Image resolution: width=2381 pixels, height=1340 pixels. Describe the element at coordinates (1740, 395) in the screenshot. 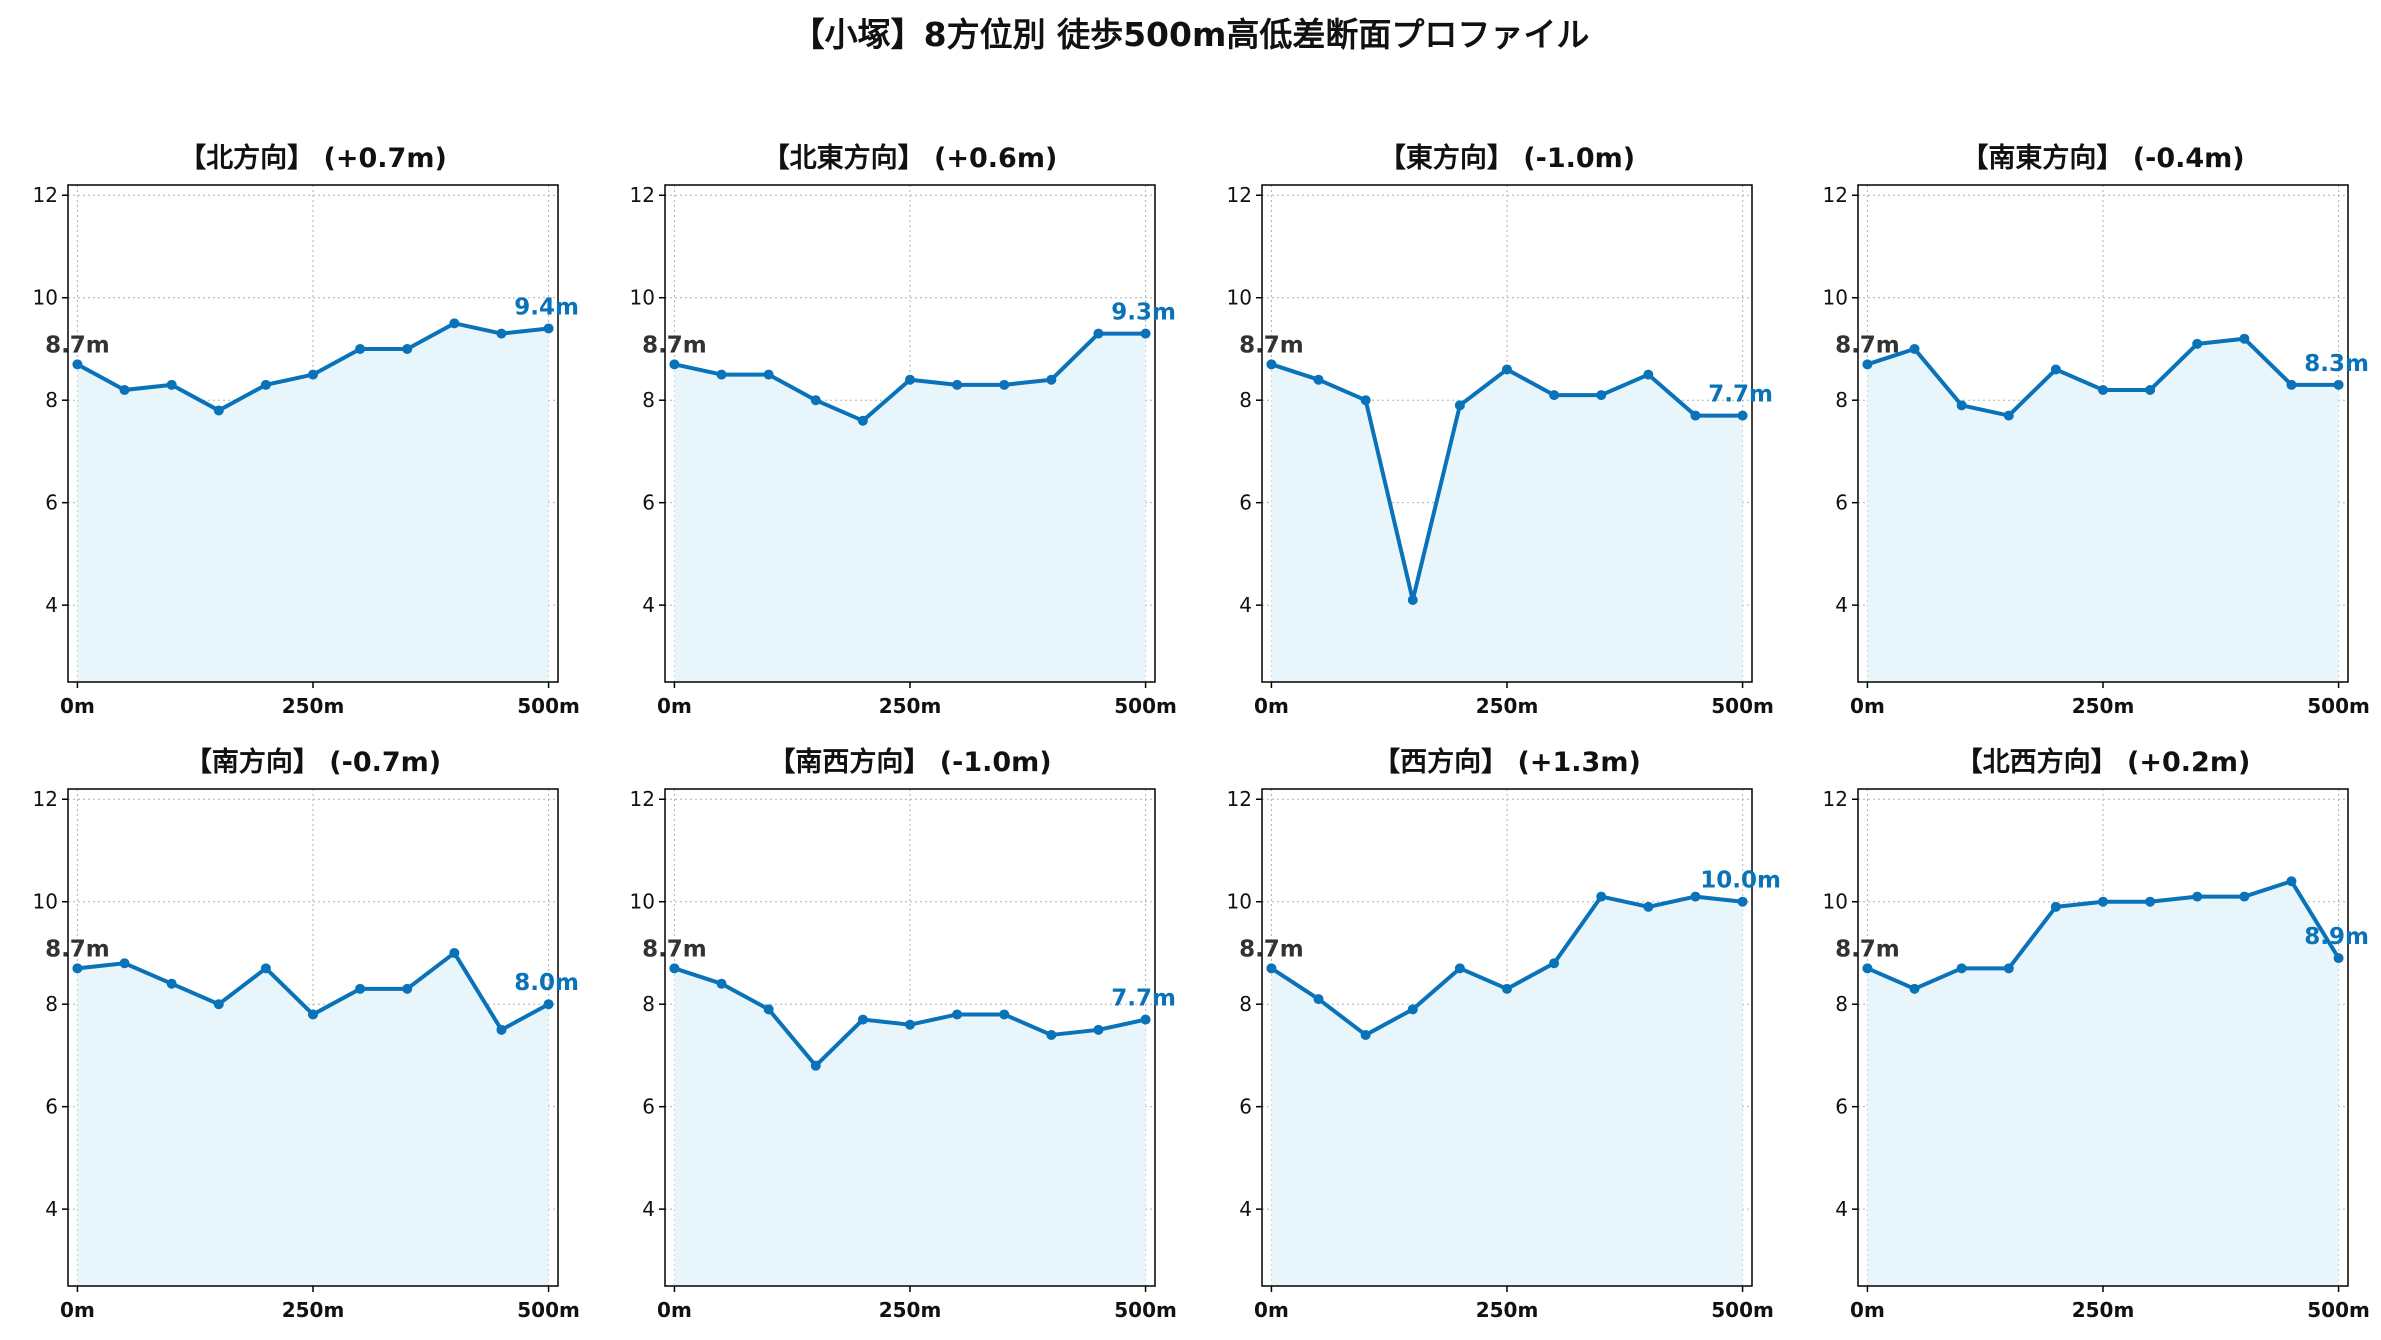

I see `end-elevation-label: 7.7m` at that location.